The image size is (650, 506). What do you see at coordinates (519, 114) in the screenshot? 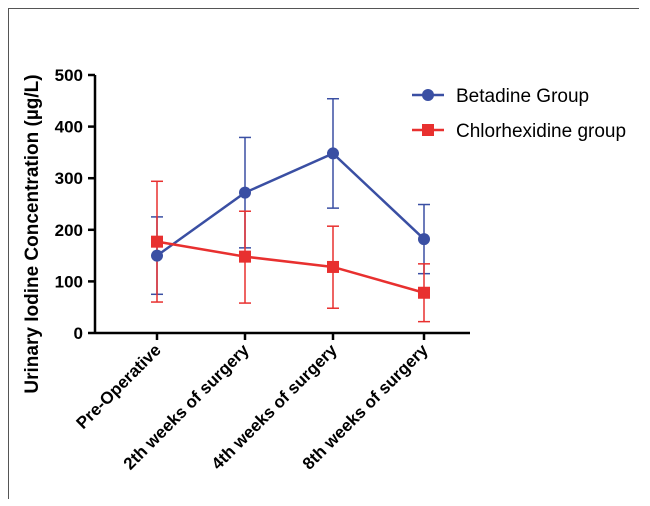
I see `legend: Betadine Group Chlorhexidine group` at bounding box center [519, 114].